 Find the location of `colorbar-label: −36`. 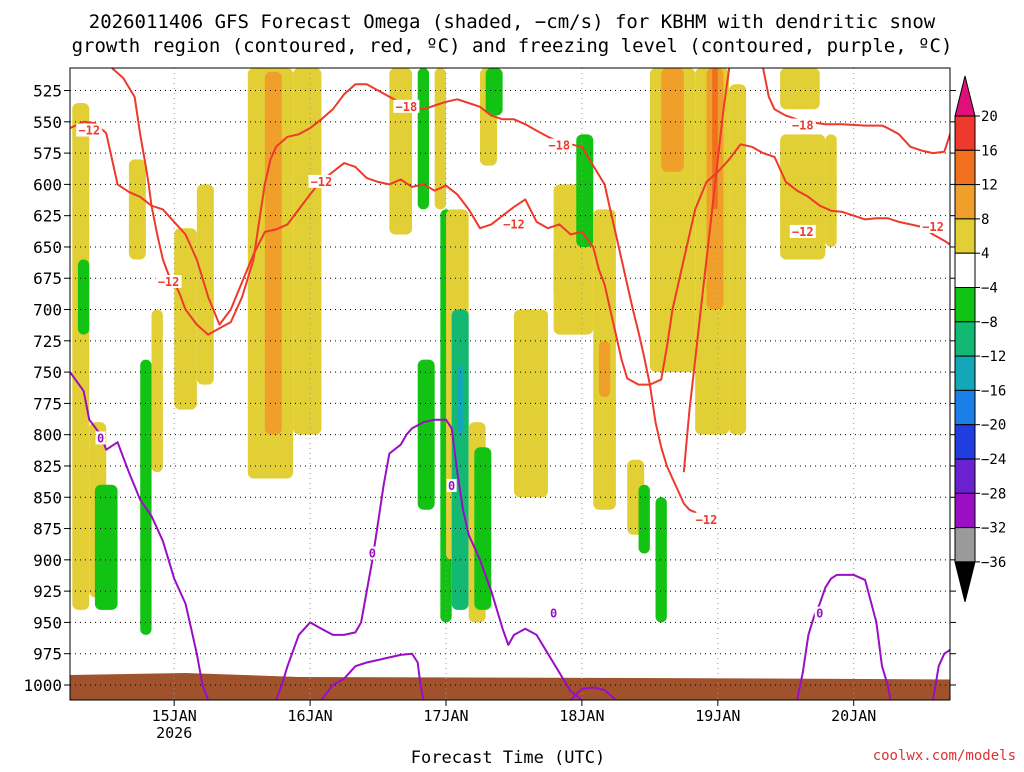

colorbar-label: −36 is located at coordinates (993, 563).